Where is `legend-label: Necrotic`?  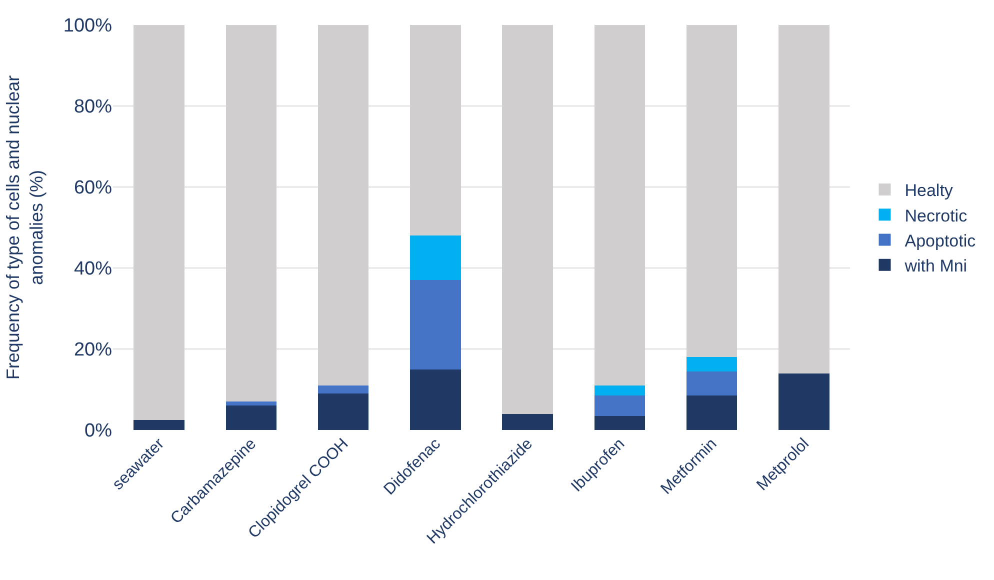 legend-label: Necrotic is located at coordinates (936, 216).